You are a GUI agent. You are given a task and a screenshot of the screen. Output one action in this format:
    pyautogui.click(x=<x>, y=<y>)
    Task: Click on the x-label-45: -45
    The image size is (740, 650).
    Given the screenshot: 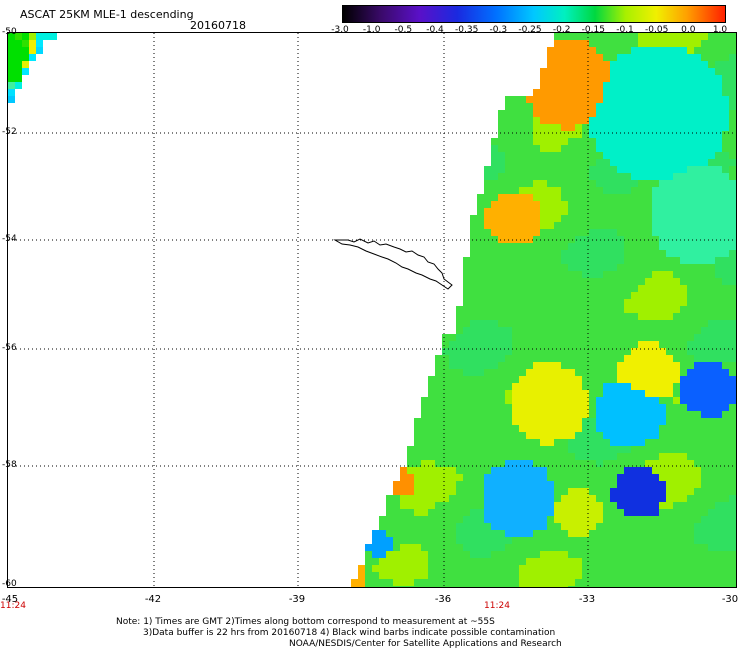 What is the action you would take?
    pyautogui.click(x=10, y=599)
    